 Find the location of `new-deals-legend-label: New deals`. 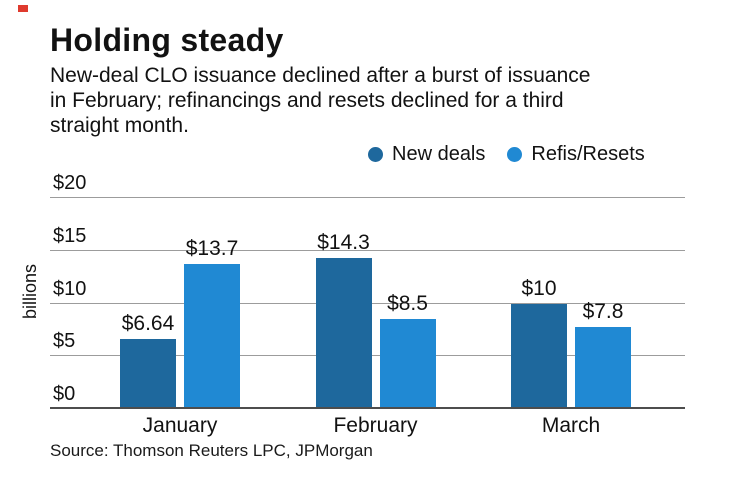

new-deals-legend-label: New deals is located at coordinates (439, 154).